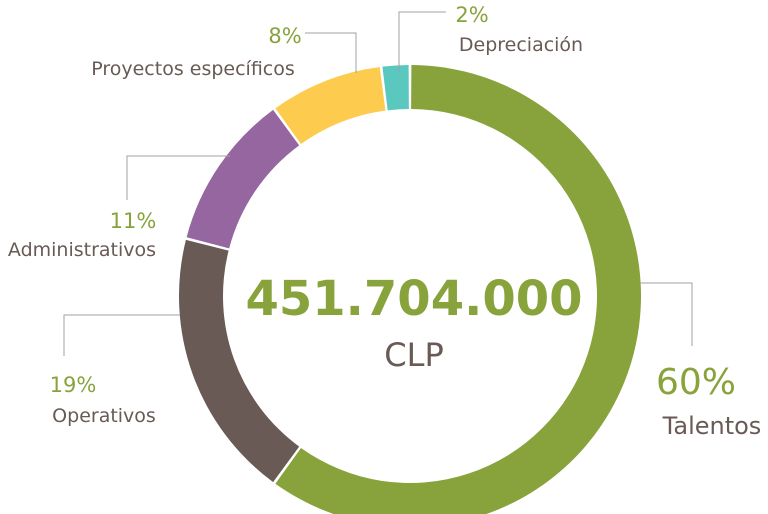 The image size is (768, 514). What do you see at coordinates (243, 179) in the screenshot?
I see `donut-slice-administrativos` at bounding box center [243, 179].